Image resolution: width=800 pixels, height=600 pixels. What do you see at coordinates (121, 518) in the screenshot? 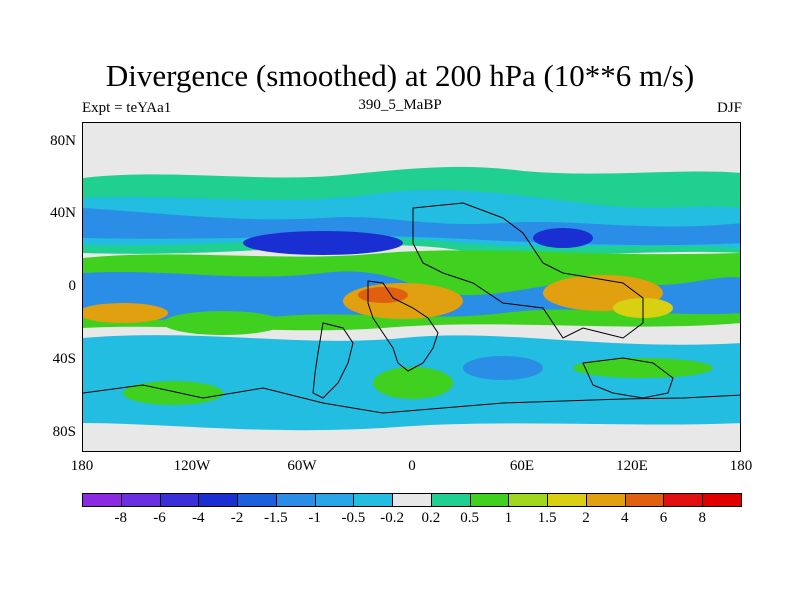
I see `colorbar-label: -8` at bounding box center [121, 518].